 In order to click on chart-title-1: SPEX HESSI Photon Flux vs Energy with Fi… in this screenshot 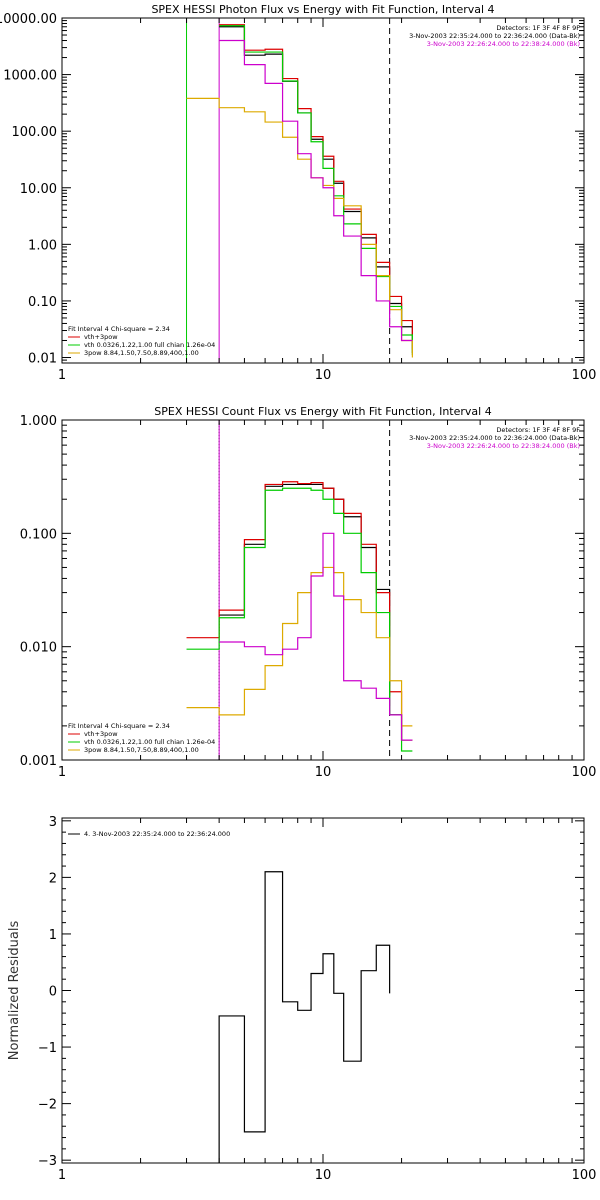, I will do `click(322, 9)`.